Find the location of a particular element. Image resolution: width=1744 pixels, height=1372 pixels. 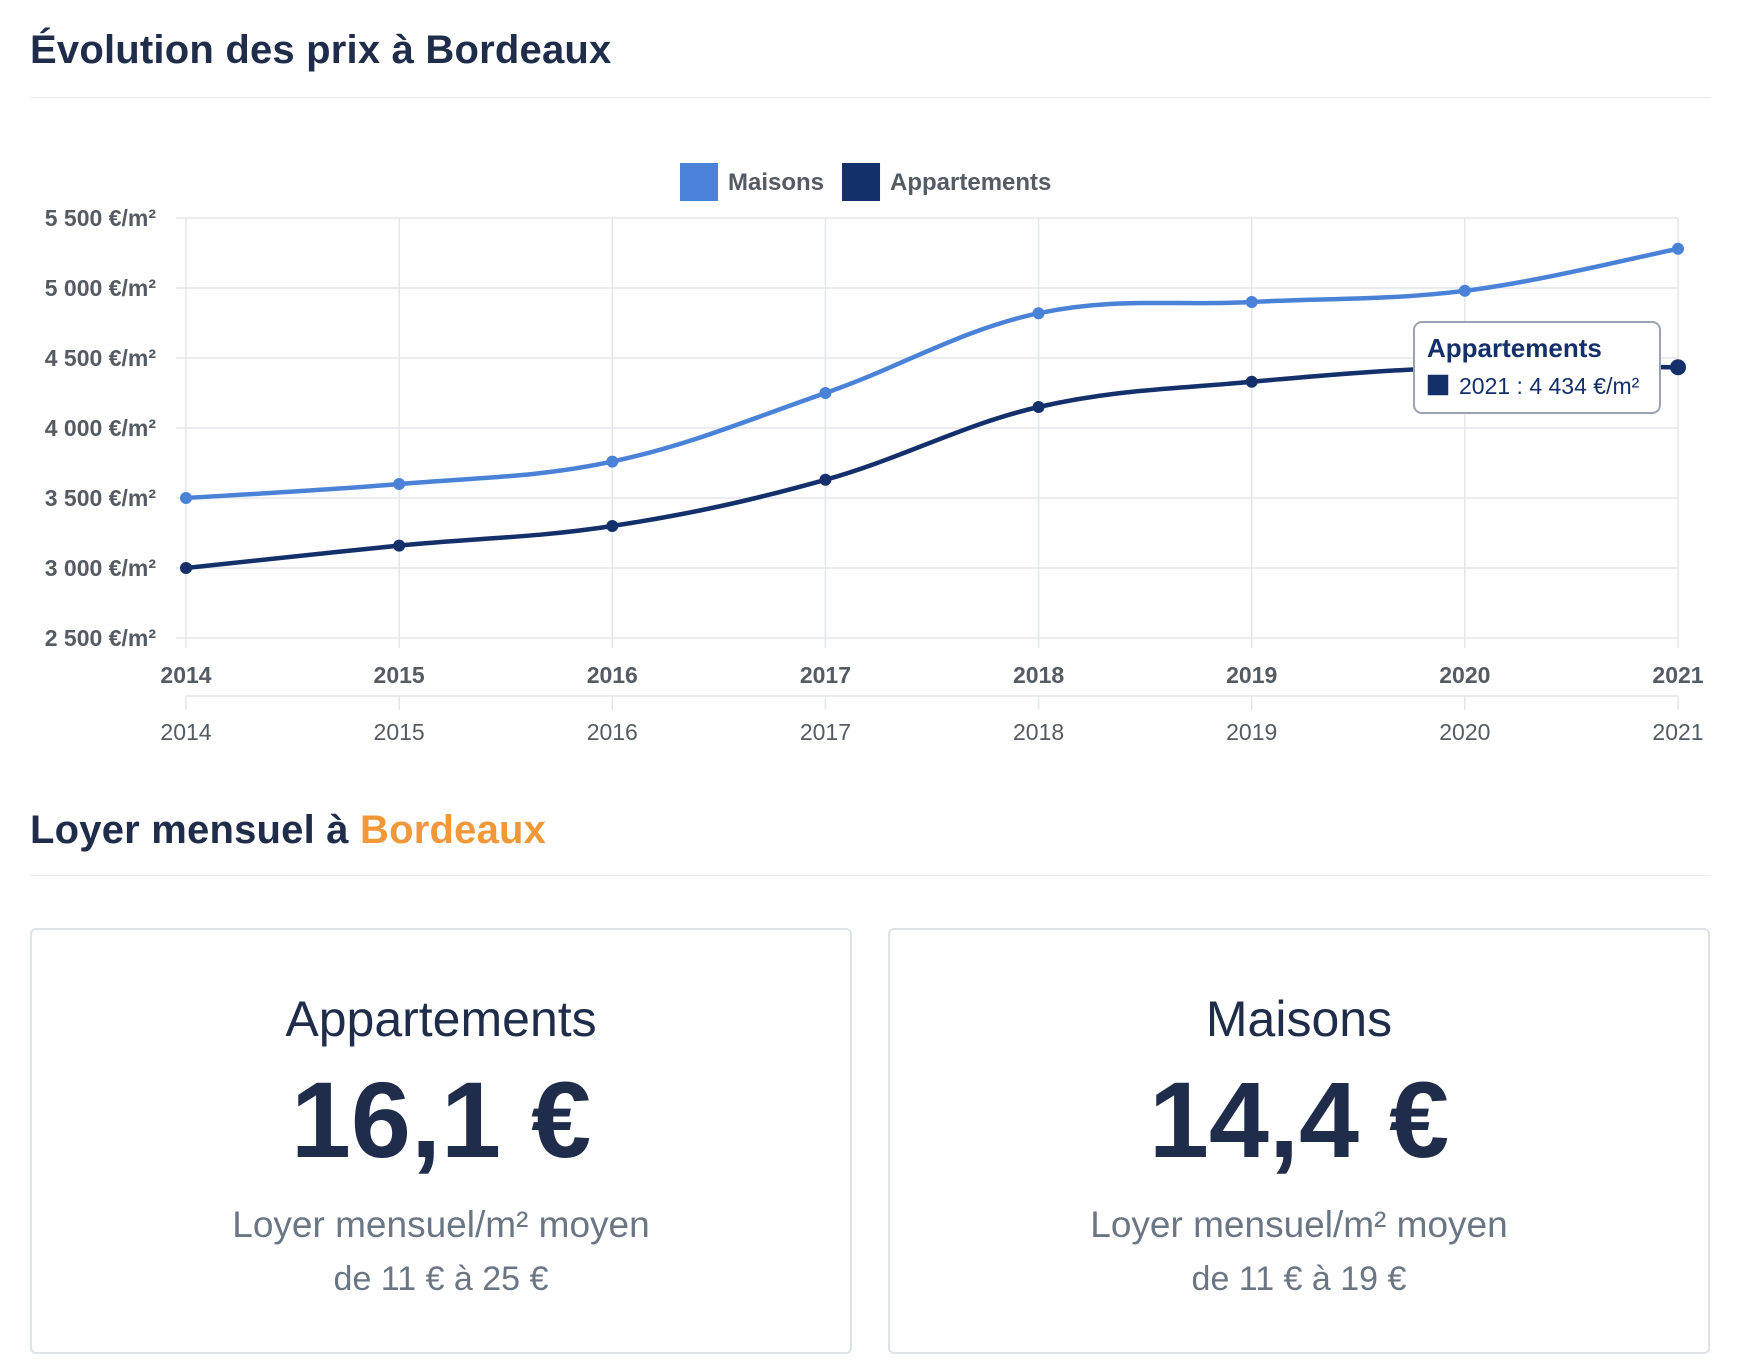

rent-section-title: Loyer mensuel à Bordeaux is located at coordinates (288, 830).